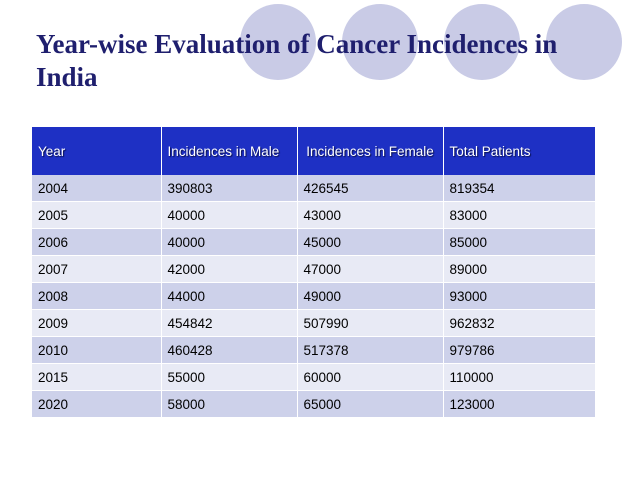 The height and width of the screenshot is (479, 638). Describe the element at coordinates (97, 242) in the screenshot. I see `cell-year: 2006` at that location.